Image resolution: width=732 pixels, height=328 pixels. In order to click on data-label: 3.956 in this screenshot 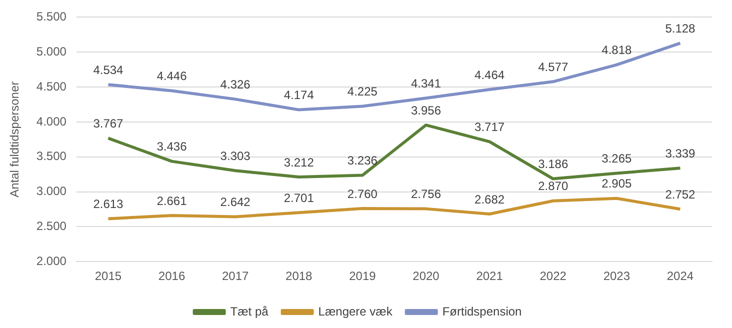, I will do `click(426, 110)`.